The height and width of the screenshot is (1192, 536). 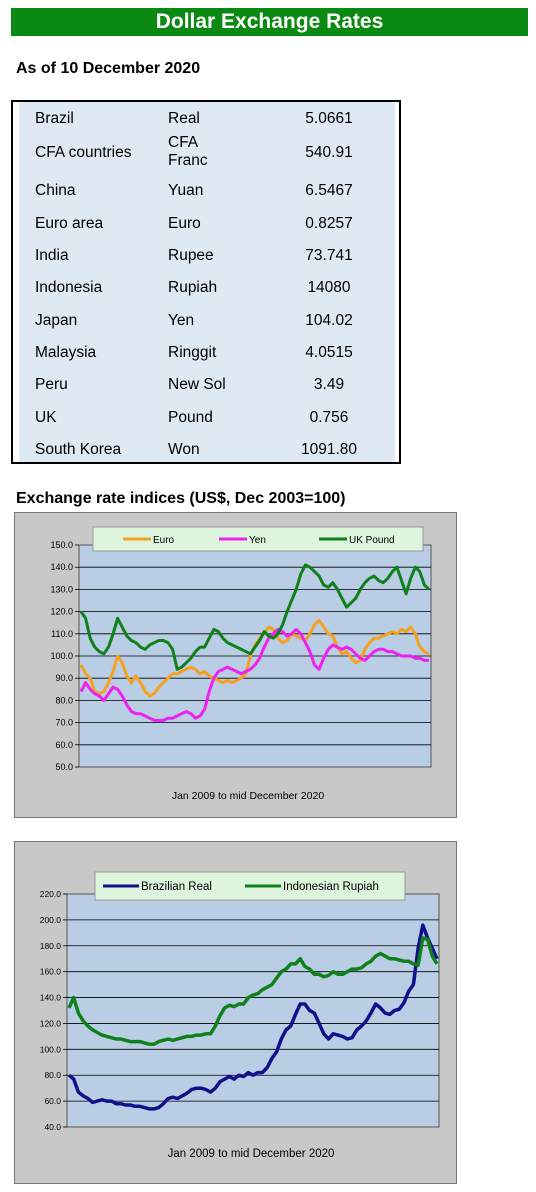 What do you see at coordinates (56, 320) in the screenshot?
I see `rate-country: Japan` at bounding box center [56, 320].